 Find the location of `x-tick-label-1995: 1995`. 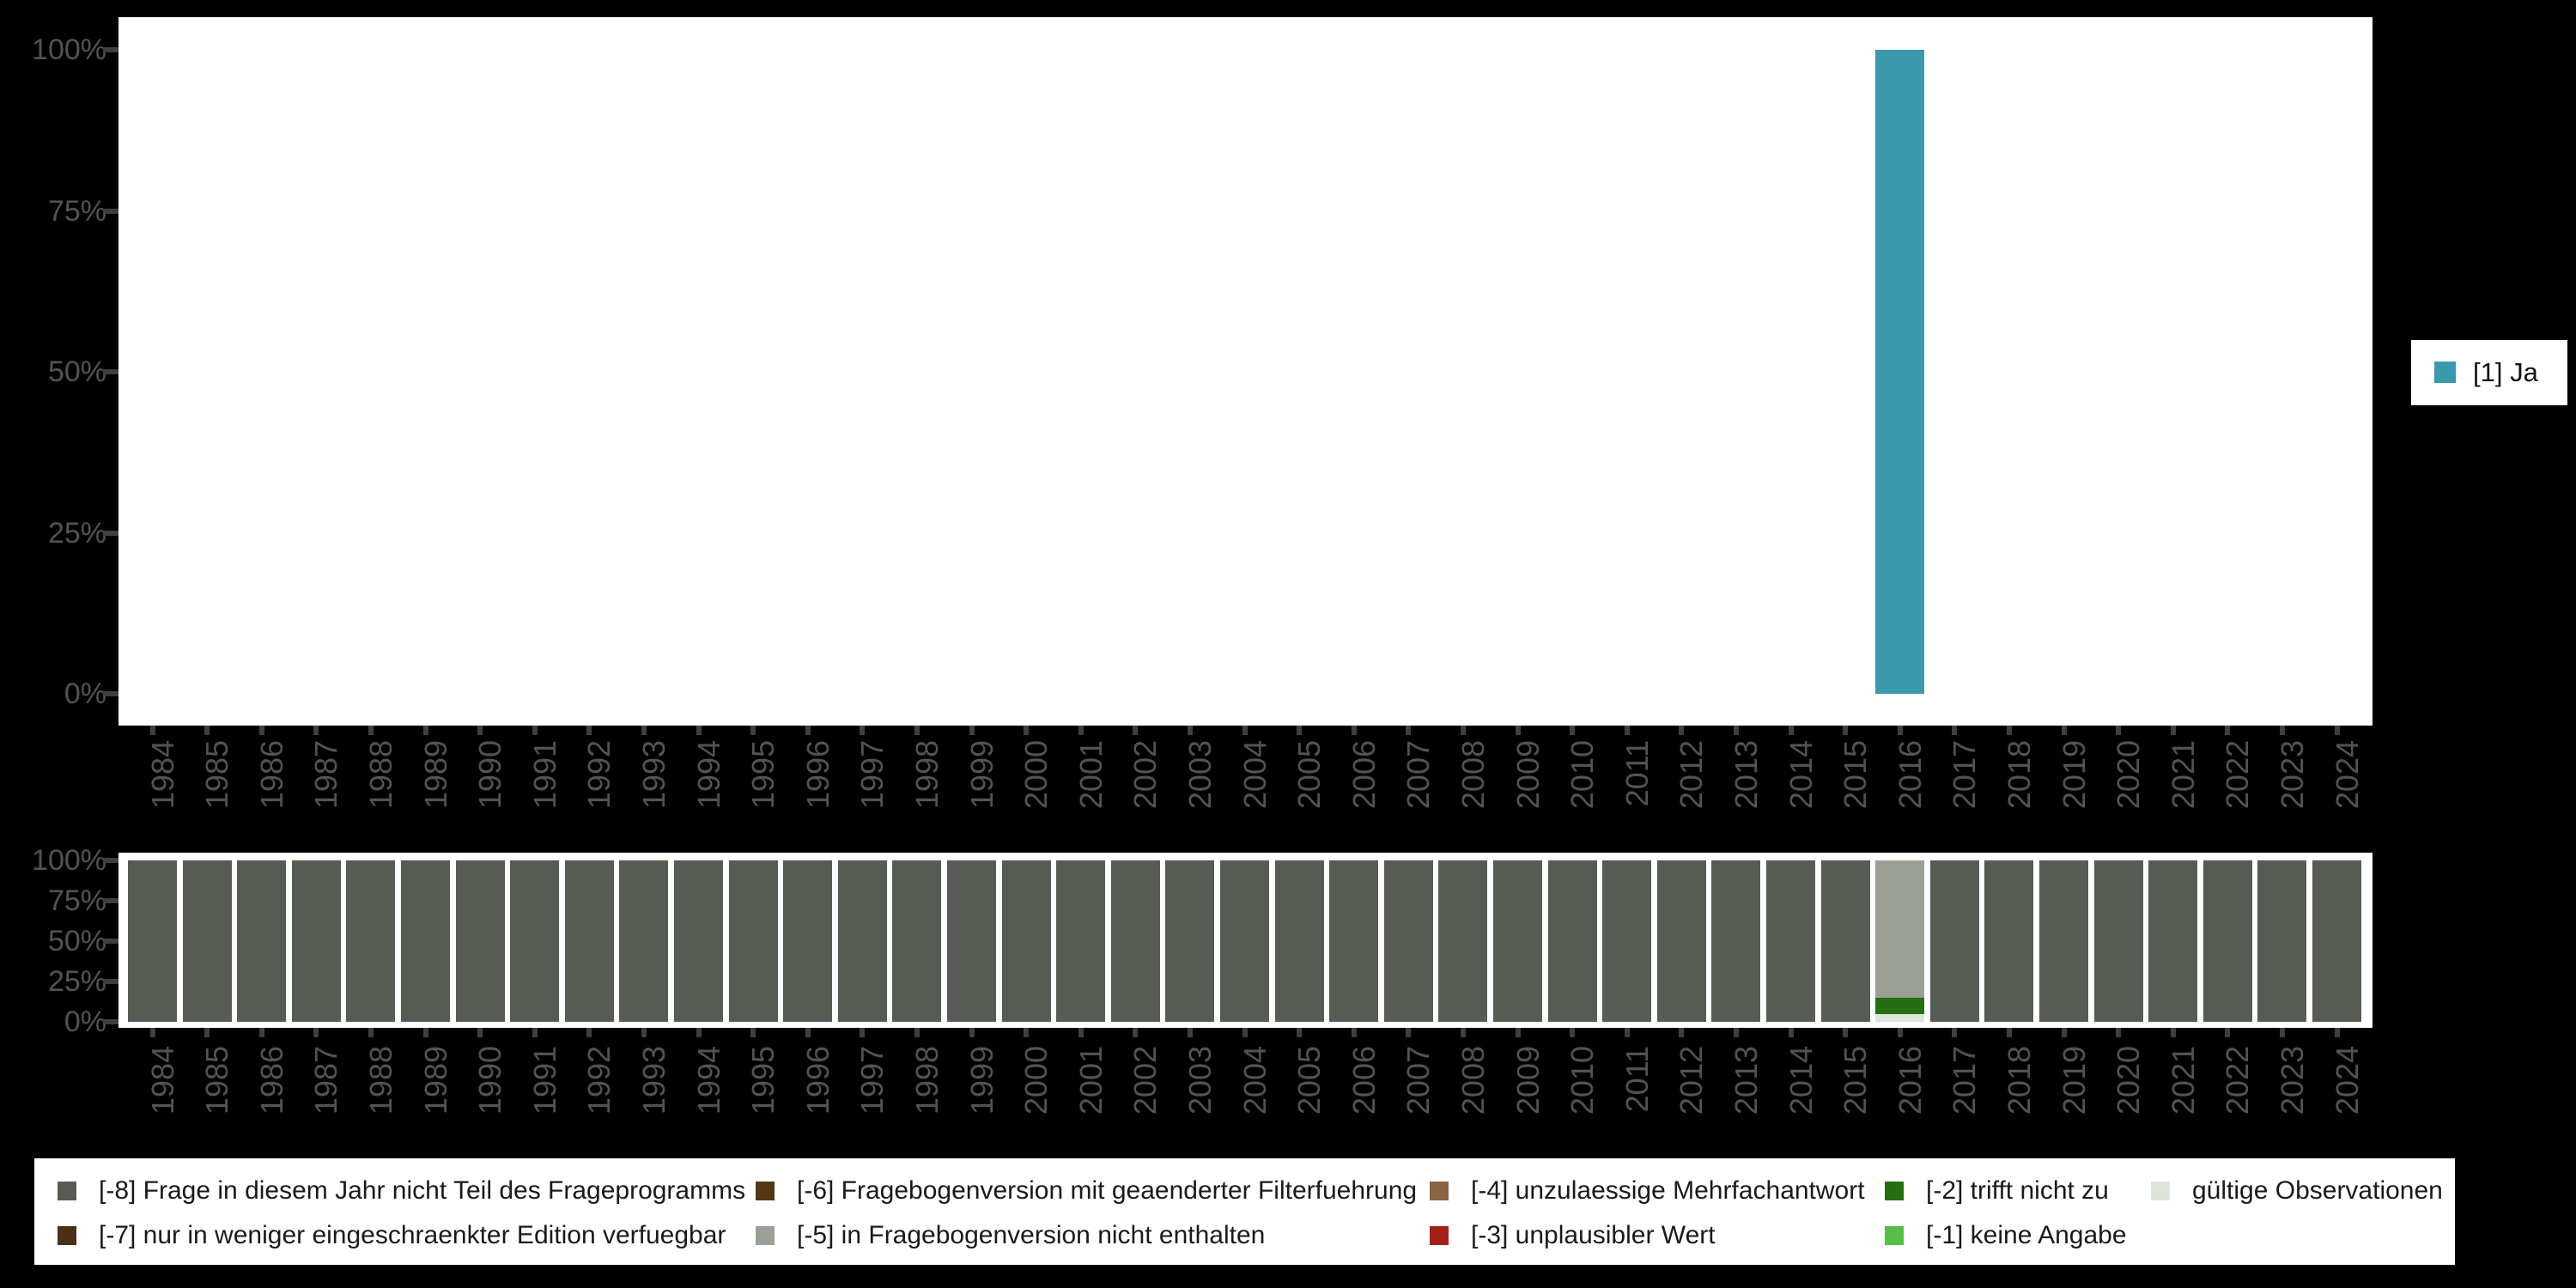

x-tick-label-1995: 1995 is located at coordinates (763, 1080).